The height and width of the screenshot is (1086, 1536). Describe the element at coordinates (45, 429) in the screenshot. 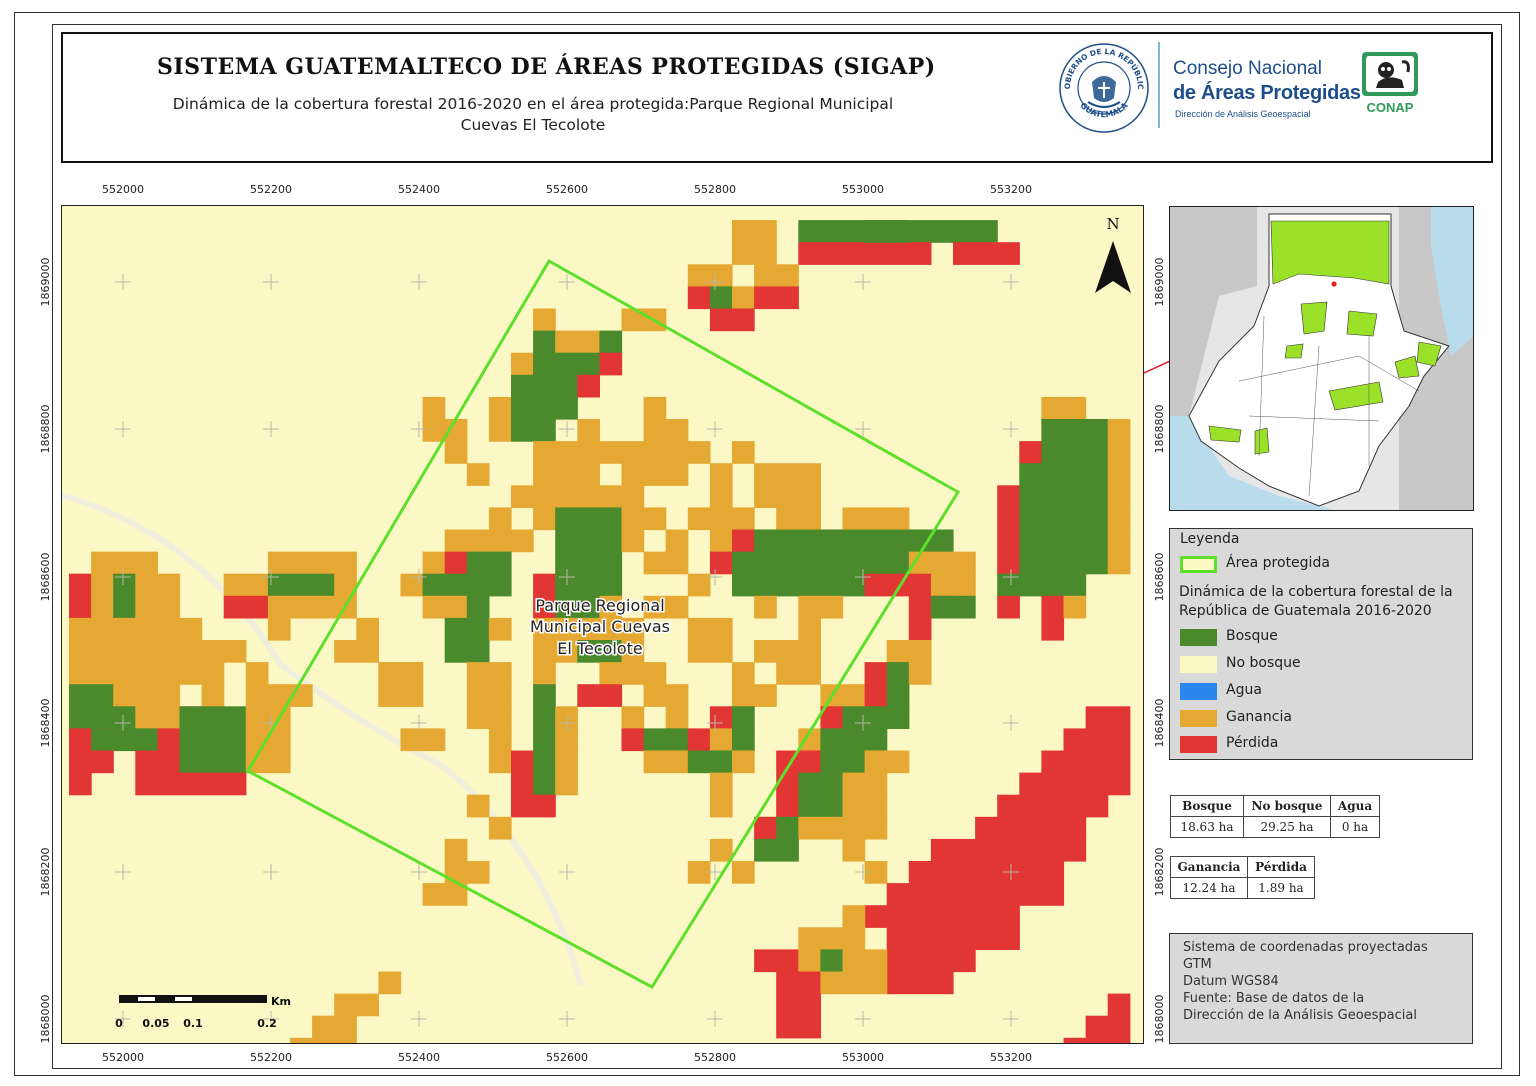

I see `y-tick-left: 1868800` at that location.